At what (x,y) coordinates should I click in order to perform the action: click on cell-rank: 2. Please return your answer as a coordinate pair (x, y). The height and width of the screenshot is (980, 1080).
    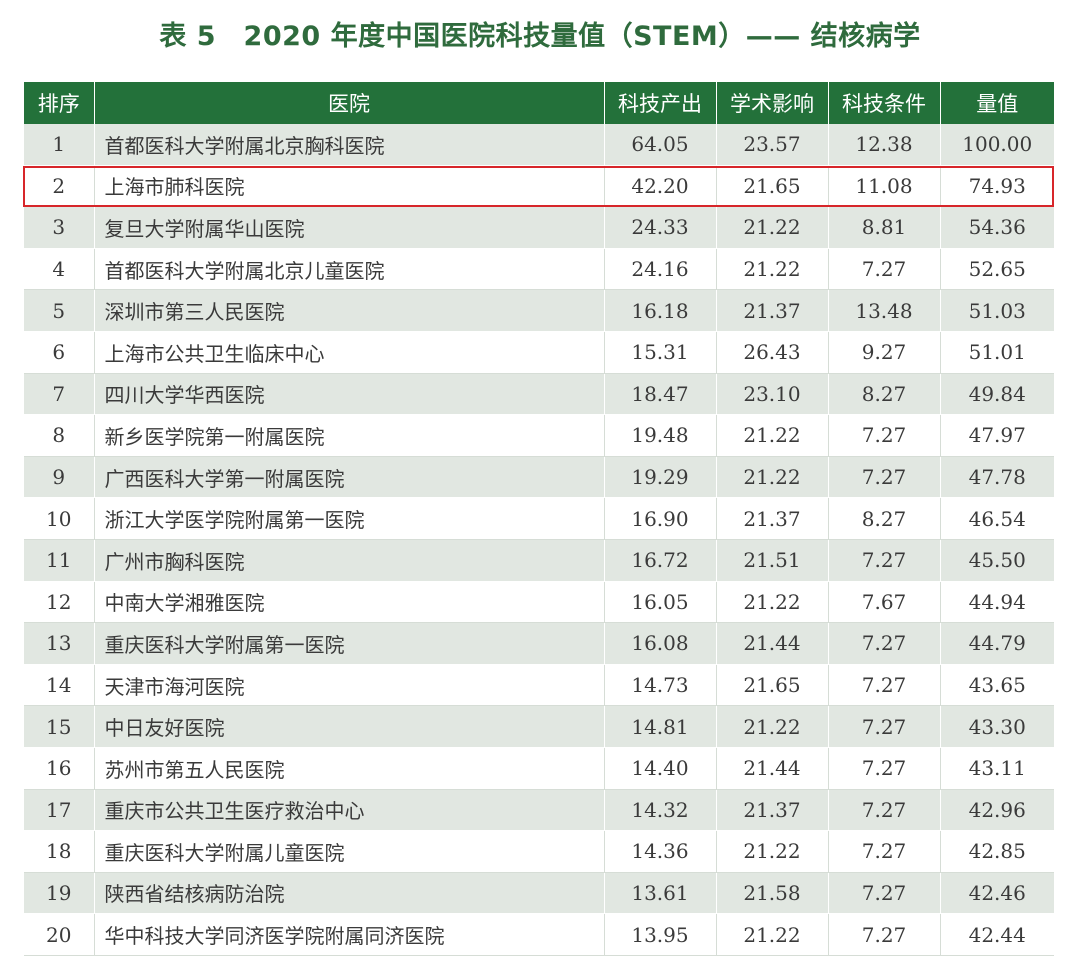
    Looking at the image, I should click on (59, 186).